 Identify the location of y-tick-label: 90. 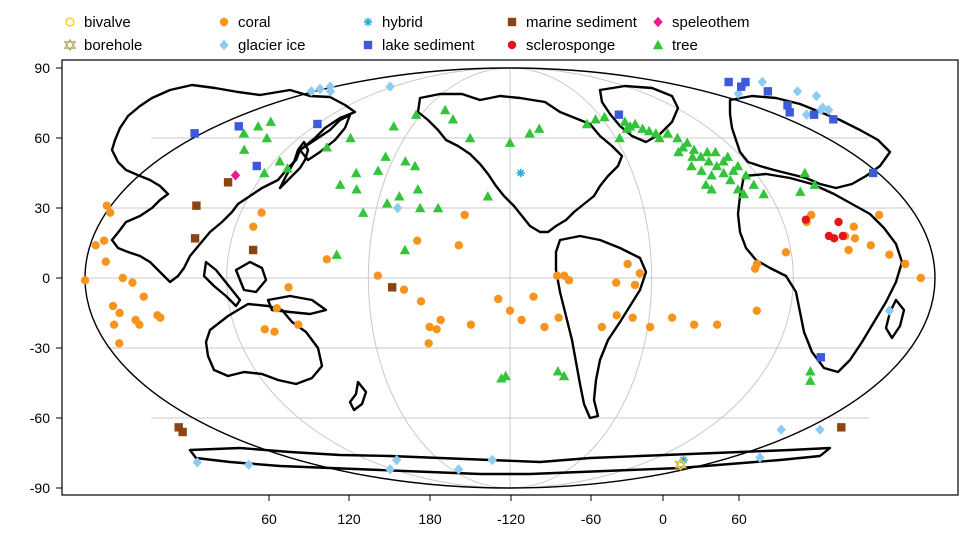
(42, 68).